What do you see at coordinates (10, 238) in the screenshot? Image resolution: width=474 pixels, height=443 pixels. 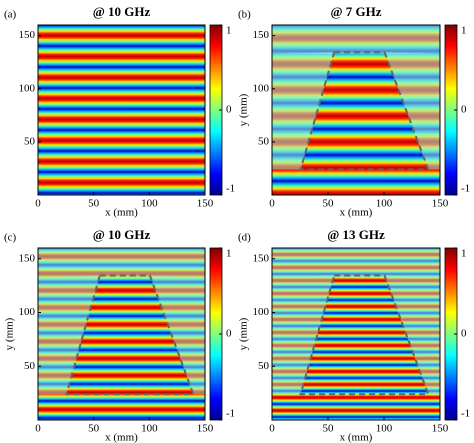 I see `panel-label: (c)` at bounding box center [10, 238].